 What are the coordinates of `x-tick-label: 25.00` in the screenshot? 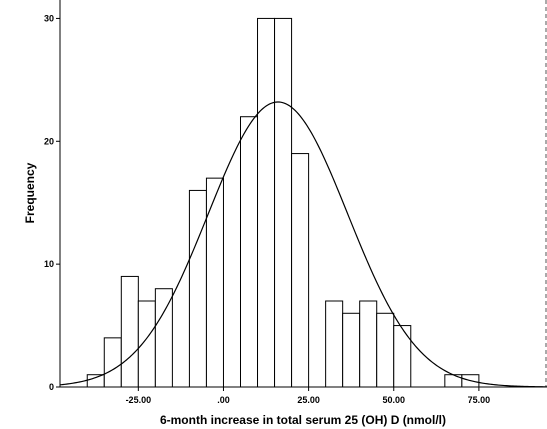 It's located at (308, 400).